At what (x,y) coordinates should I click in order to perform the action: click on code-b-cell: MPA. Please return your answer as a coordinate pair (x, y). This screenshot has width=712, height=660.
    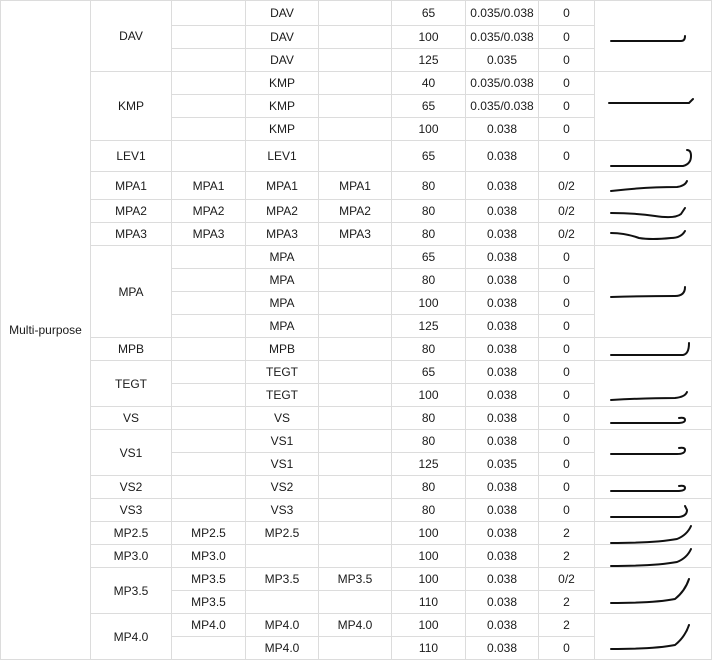
    Looking at the image, I should click on (282, 280).